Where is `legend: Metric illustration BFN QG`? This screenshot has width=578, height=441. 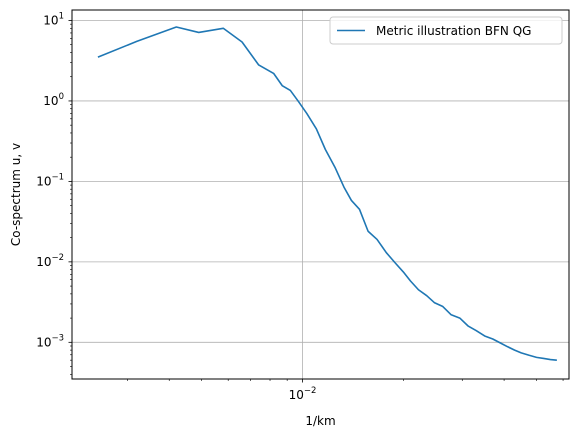 legend: Metric illustration BFN QG is located at coordinates (446, 30).